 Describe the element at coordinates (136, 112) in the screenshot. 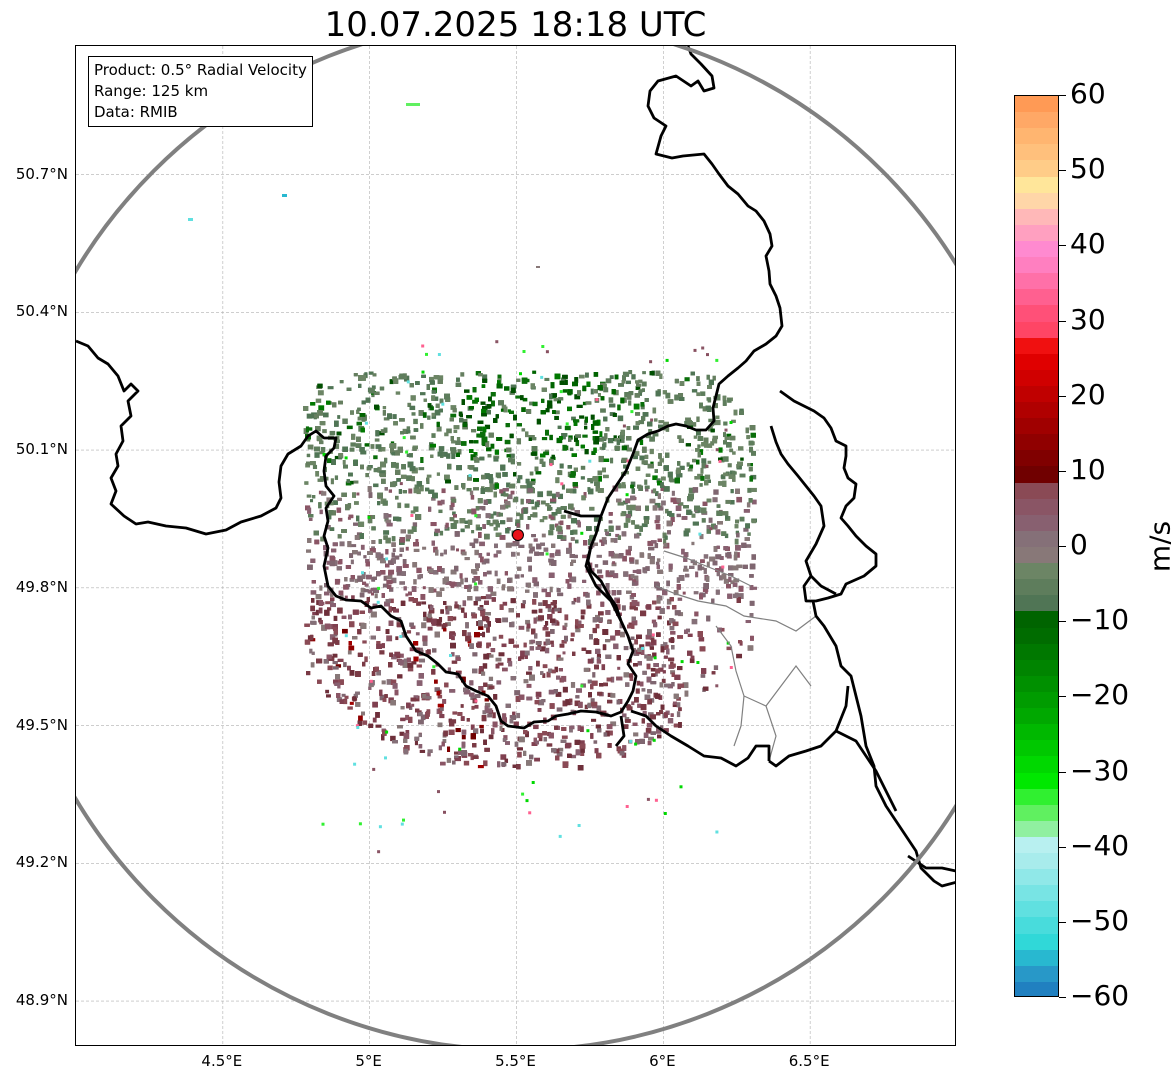

I see `info-data-source: Data: RMIB` at that location.